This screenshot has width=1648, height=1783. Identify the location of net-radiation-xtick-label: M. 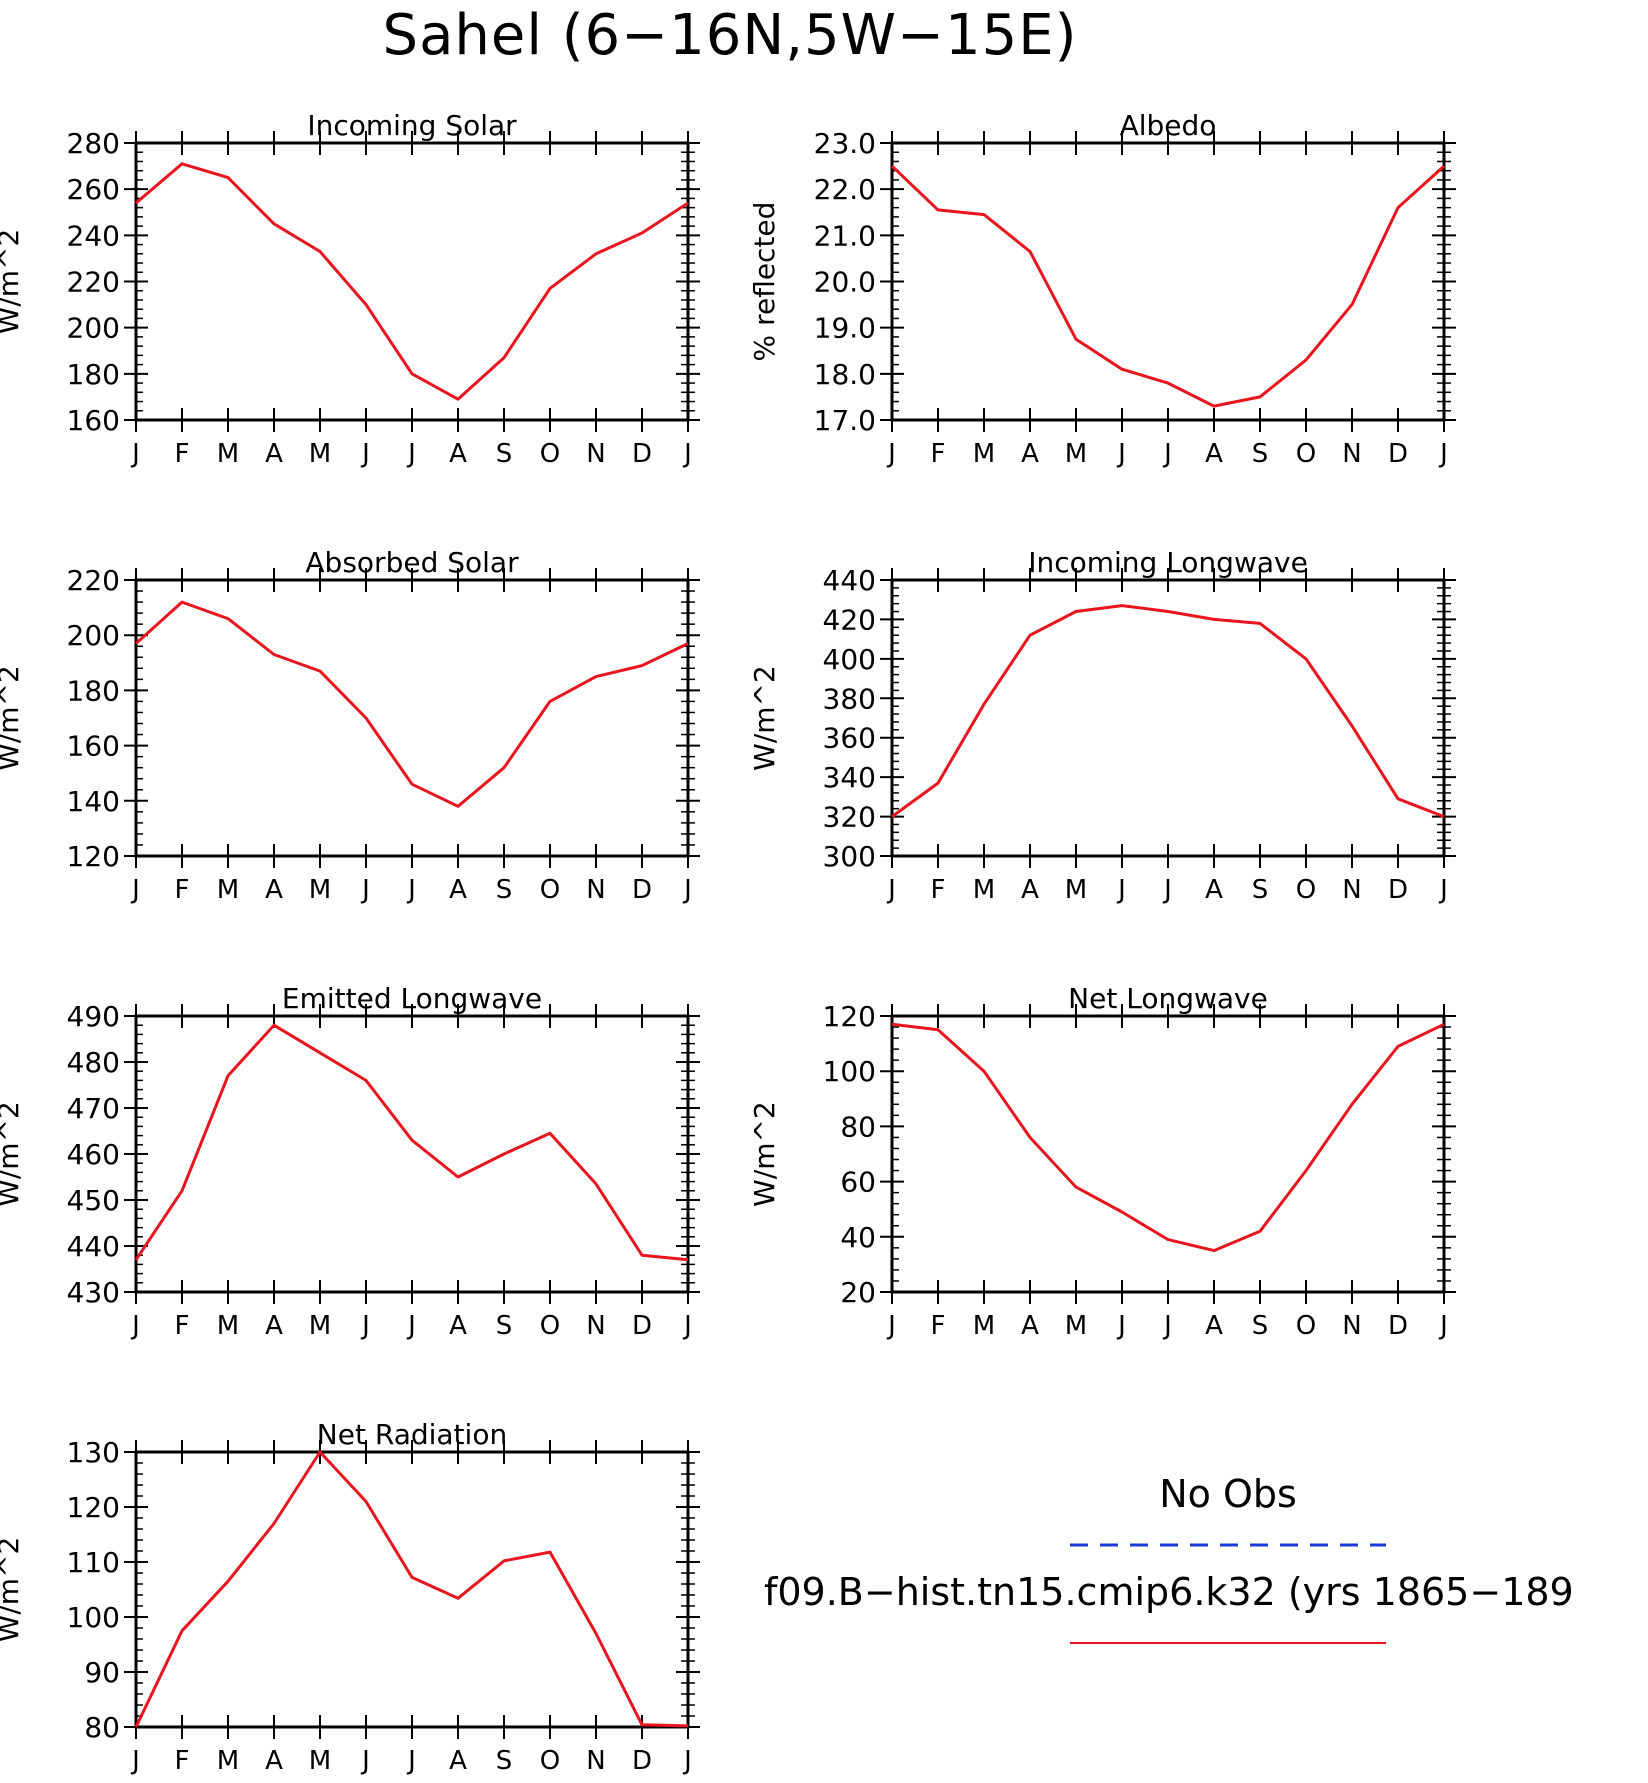
(320, 1761).